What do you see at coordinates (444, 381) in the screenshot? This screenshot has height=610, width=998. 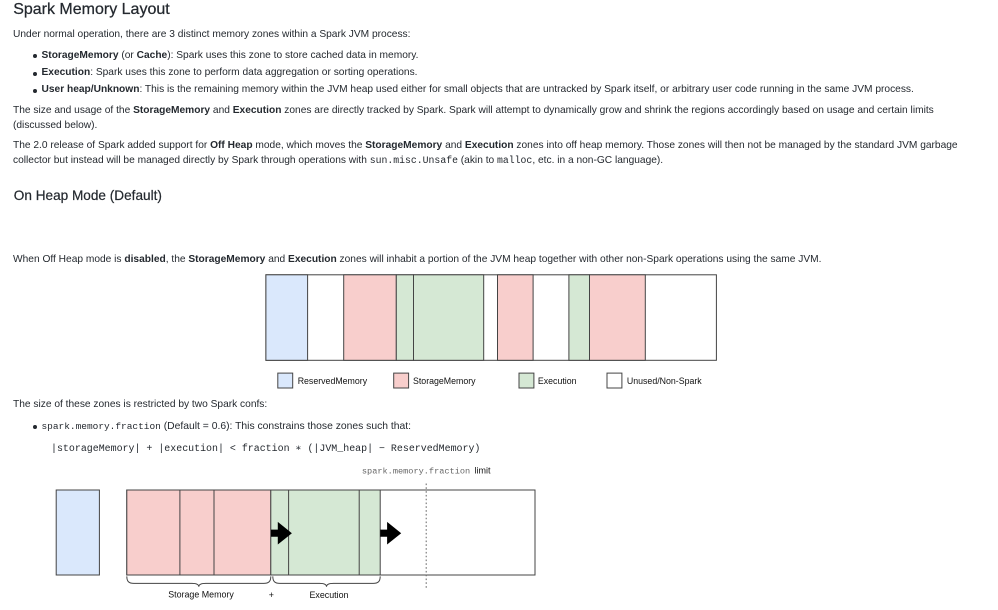 I see `svg-text: StorageMemory` at bounding box center [444, 381].